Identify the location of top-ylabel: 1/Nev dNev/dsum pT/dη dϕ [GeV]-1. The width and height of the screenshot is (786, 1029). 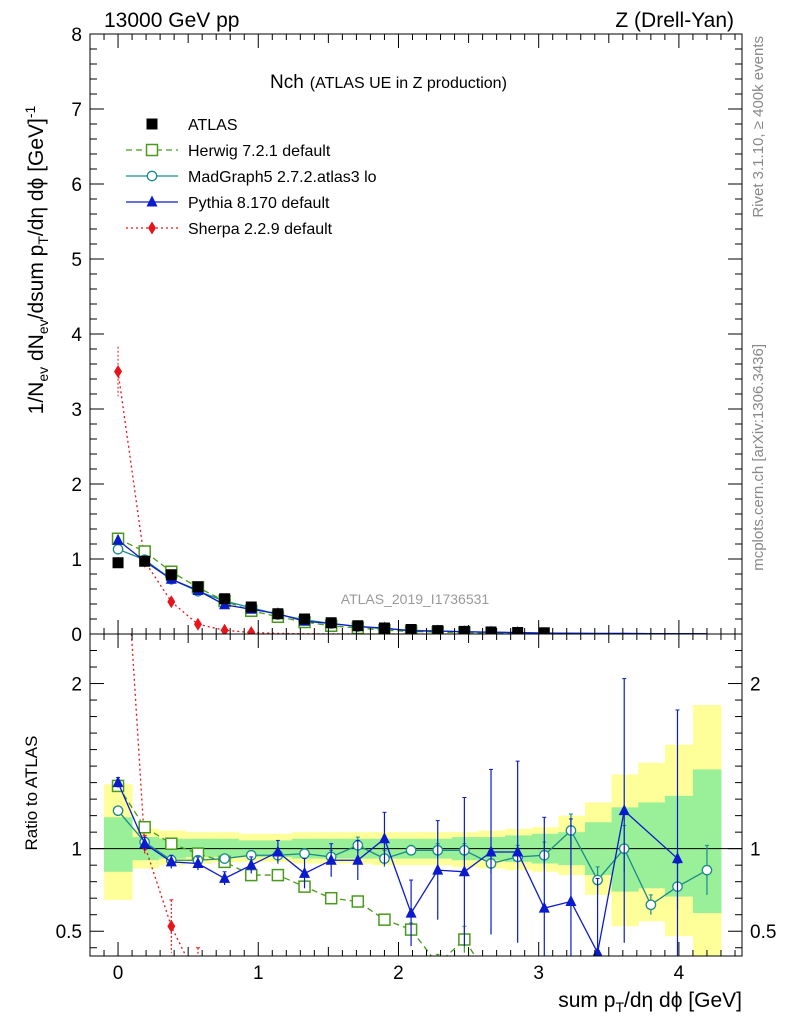
(36, 259).